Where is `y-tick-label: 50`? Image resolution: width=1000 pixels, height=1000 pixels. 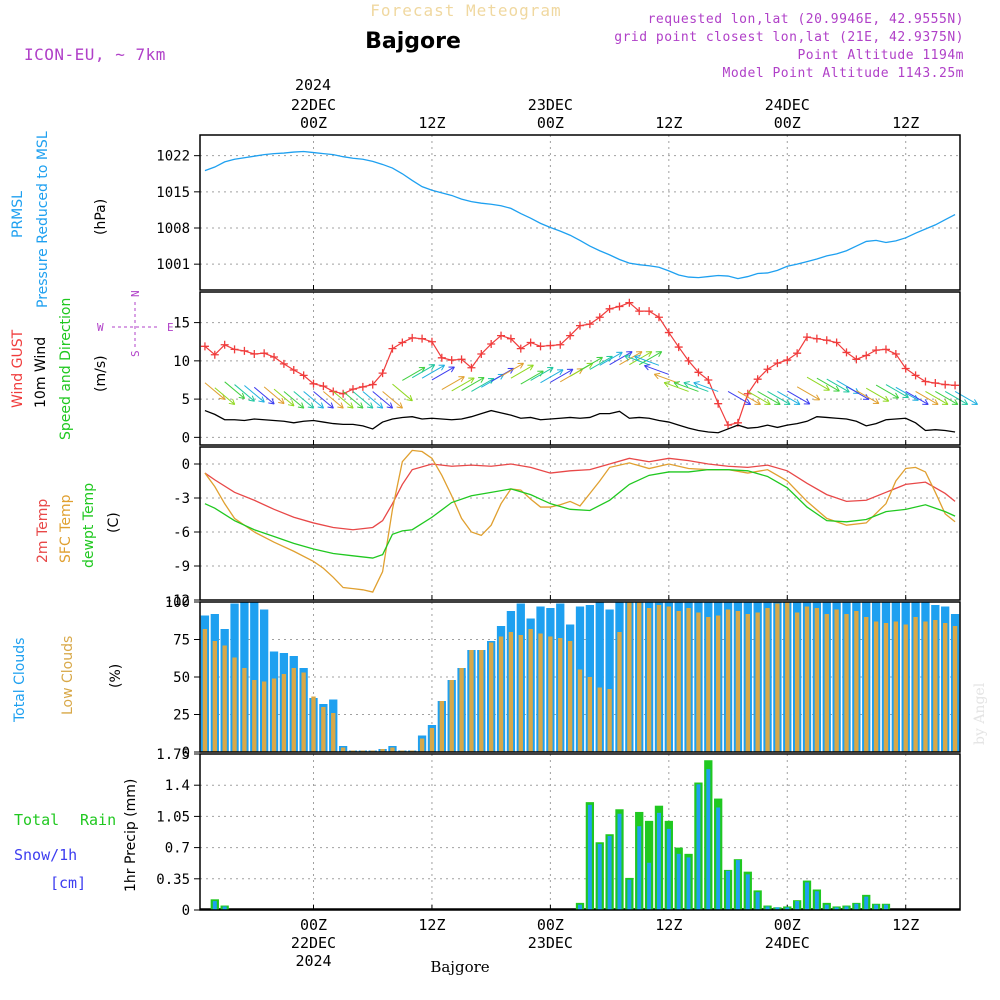
y-tick-label: 50 is located at coordinates (181, 678).